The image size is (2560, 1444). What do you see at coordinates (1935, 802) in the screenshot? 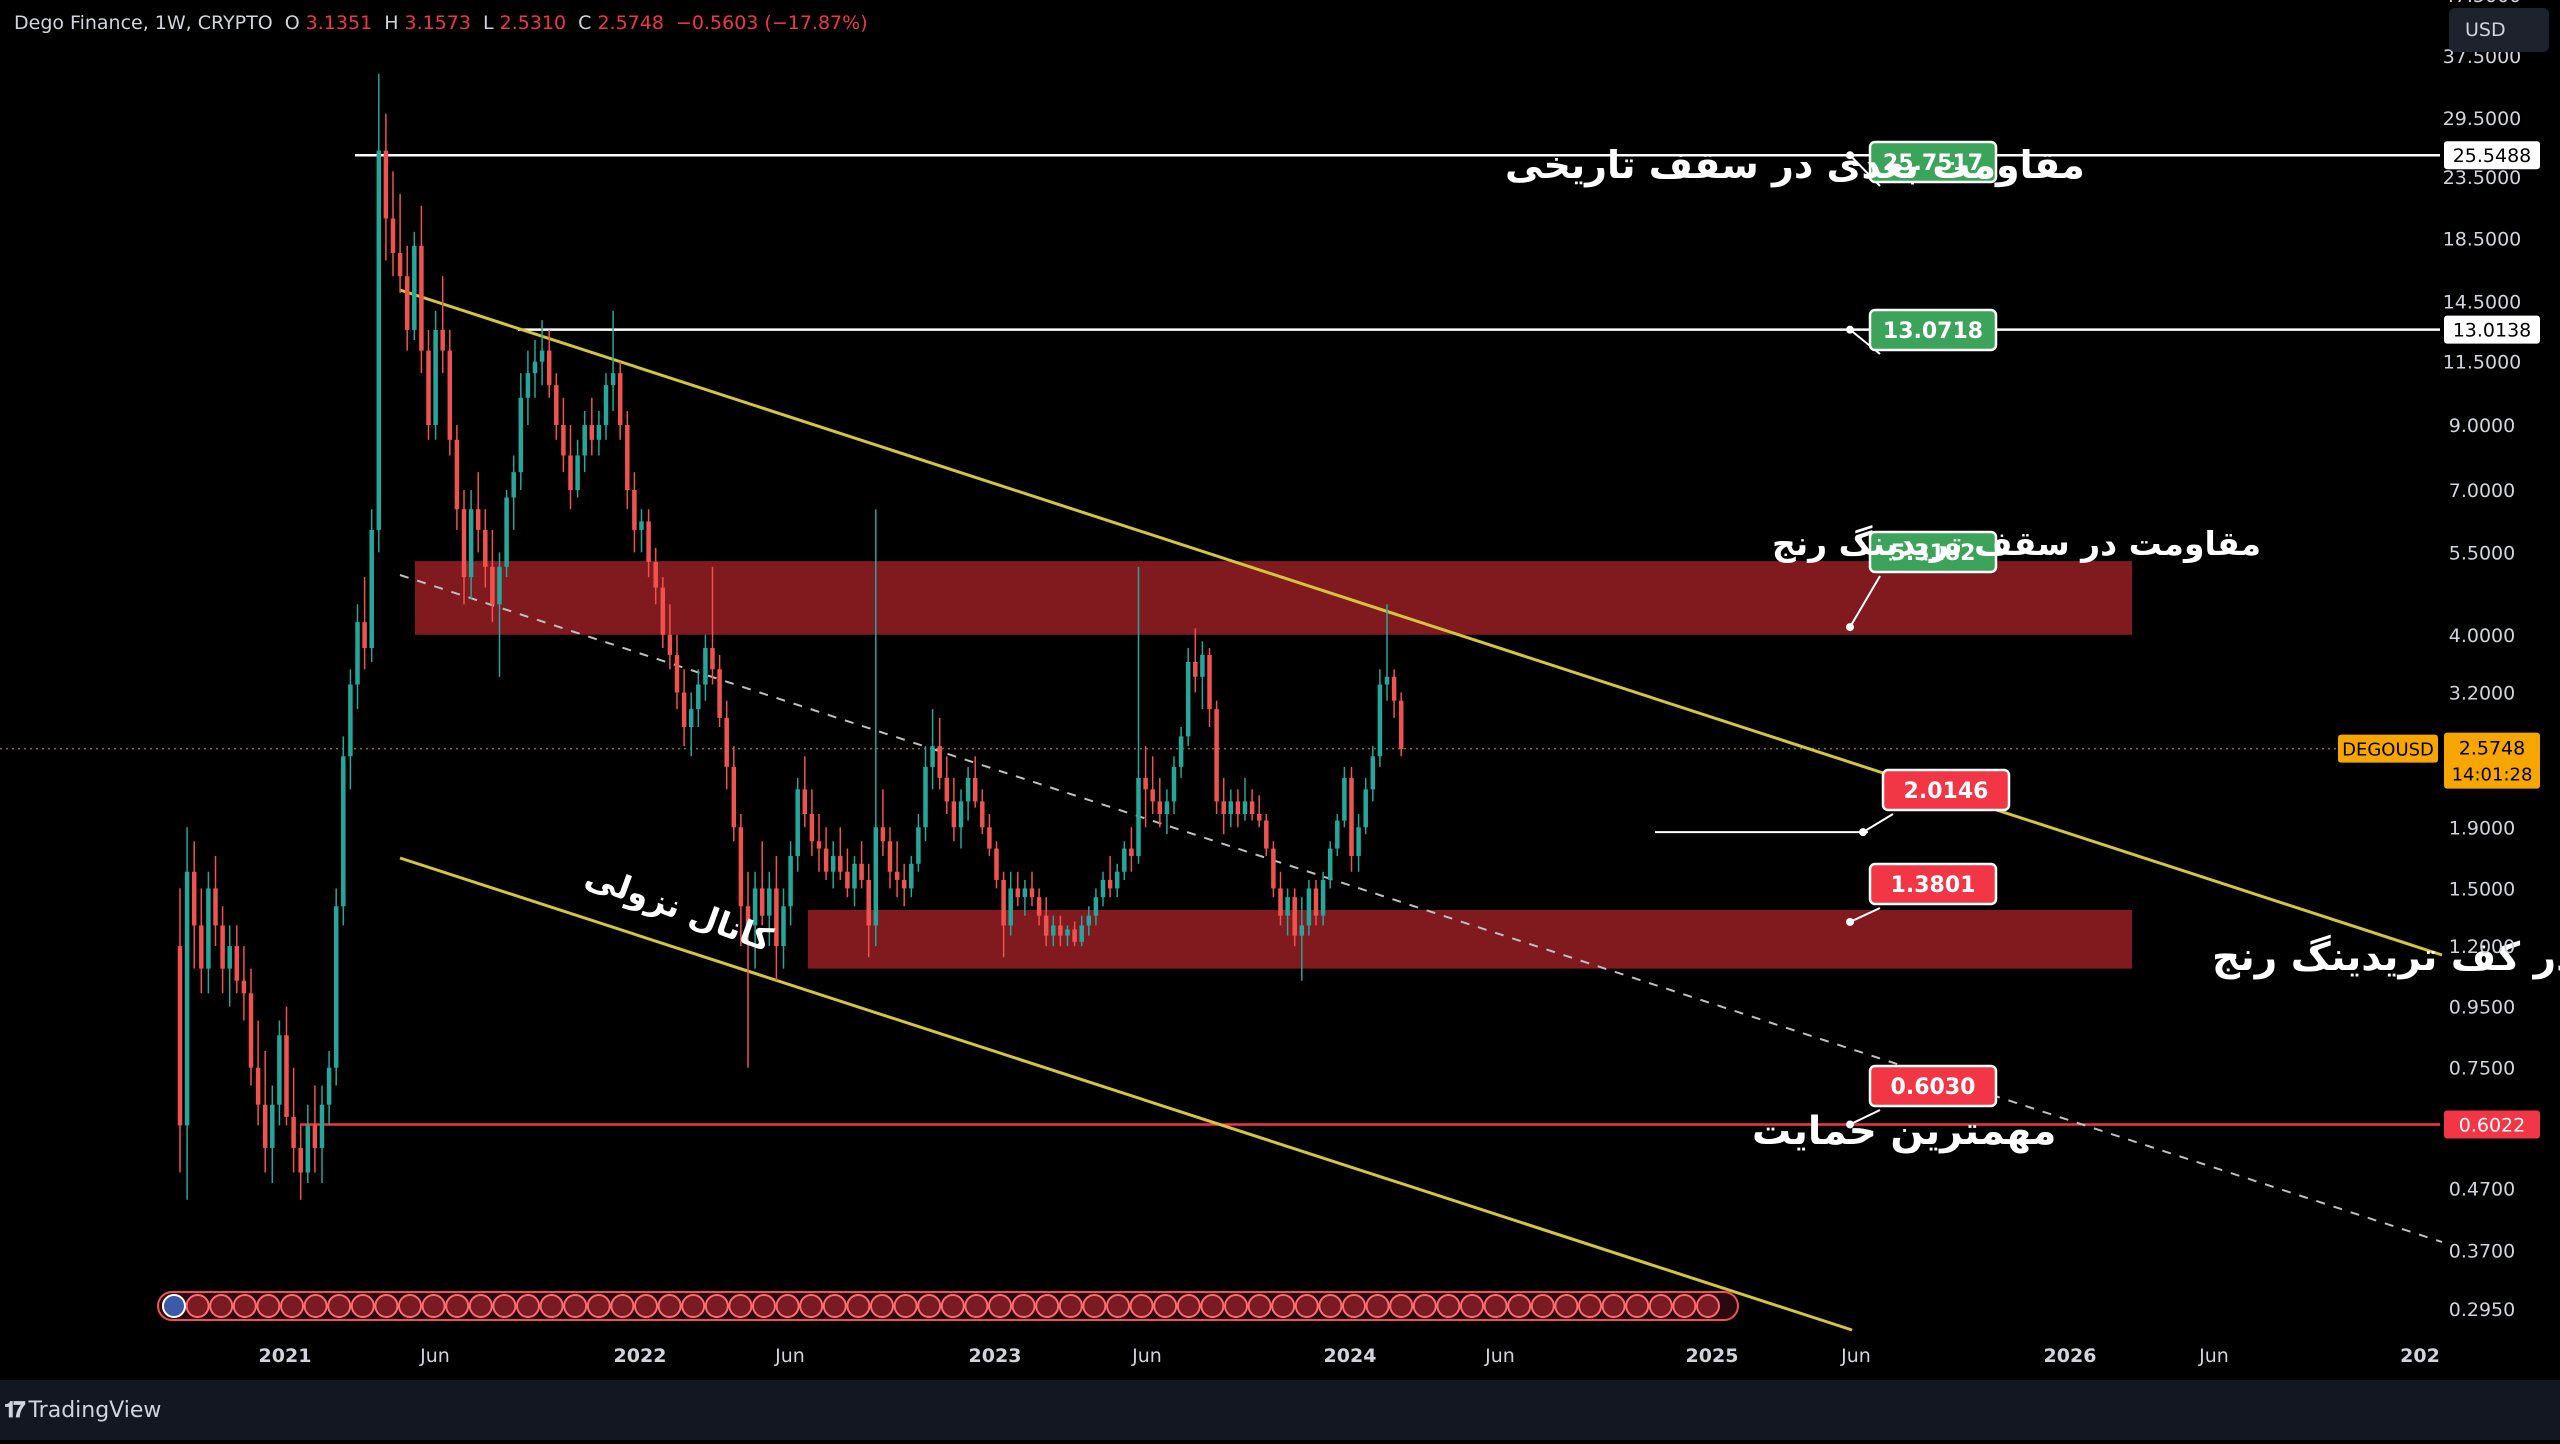
I see `price-callout-4: 2.0146` at bounding box center [1935, 802].